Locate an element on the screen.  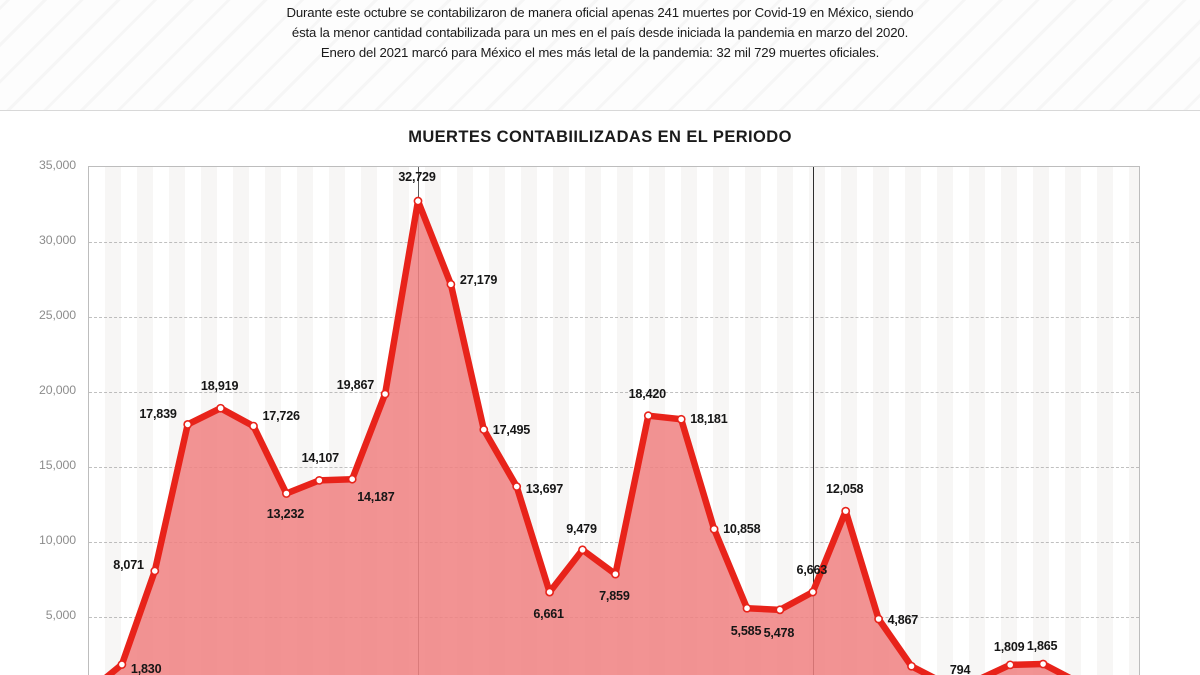
data-point-label: 19,867 is located at coordinates (355, 384).